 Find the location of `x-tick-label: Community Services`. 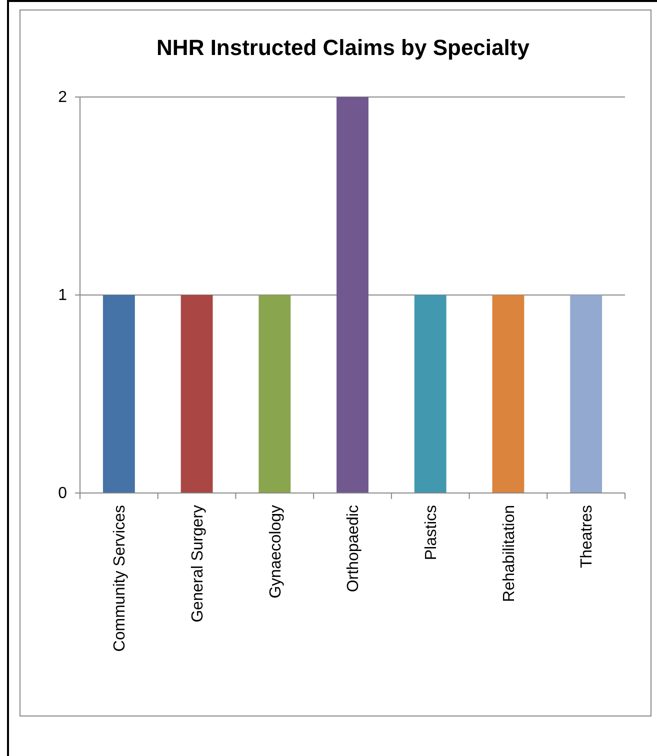

x-tick-label: Community Services is located at coordinates (120, 578).